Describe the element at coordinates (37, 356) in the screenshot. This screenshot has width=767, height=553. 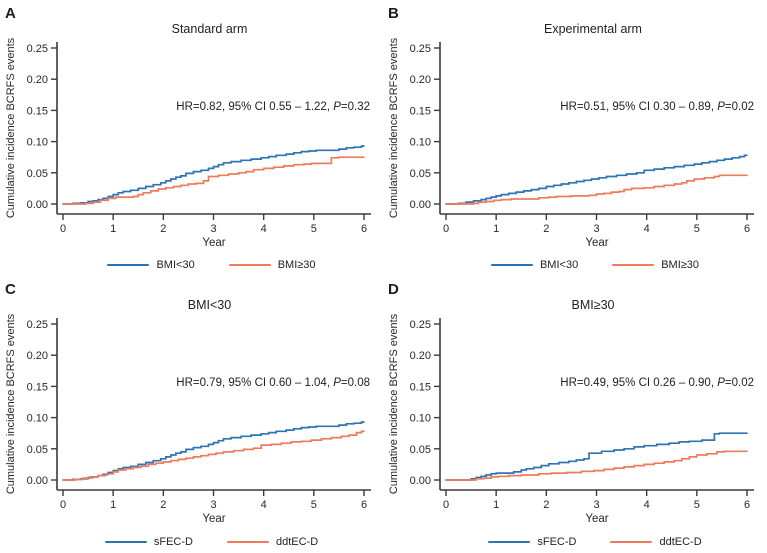
I see `y-tick-label: 0.20` at that location.